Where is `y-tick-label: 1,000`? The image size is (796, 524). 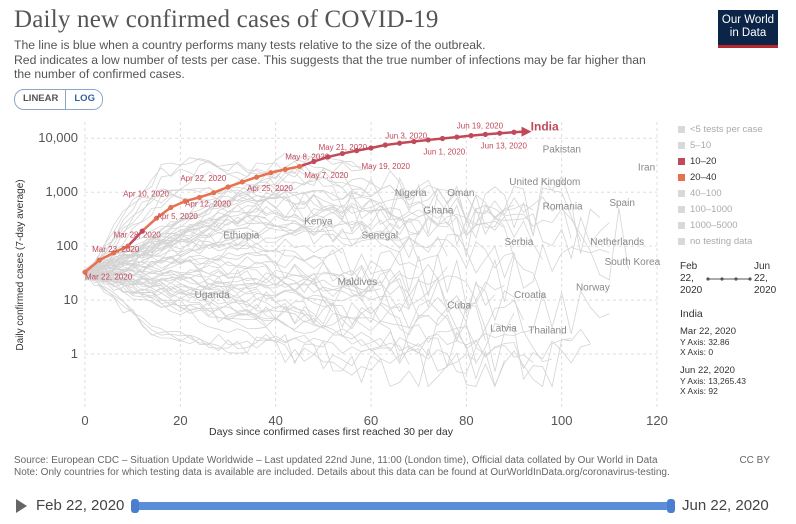
y-tick-label: 1,000 is located at coordinates (61, 191).